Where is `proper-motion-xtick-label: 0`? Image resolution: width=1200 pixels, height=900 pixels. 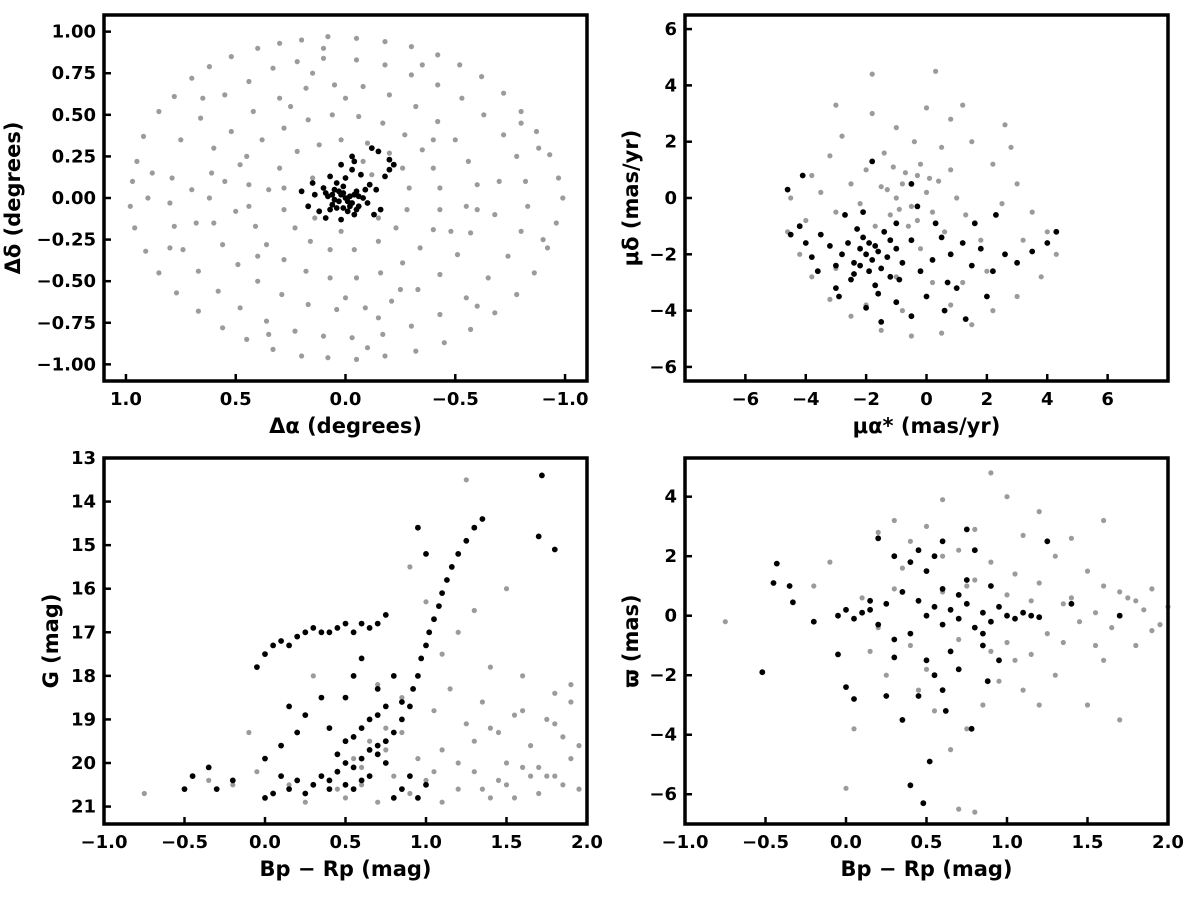
proper-motion-xtick-label: 0 is located at coordinates (926, 399).